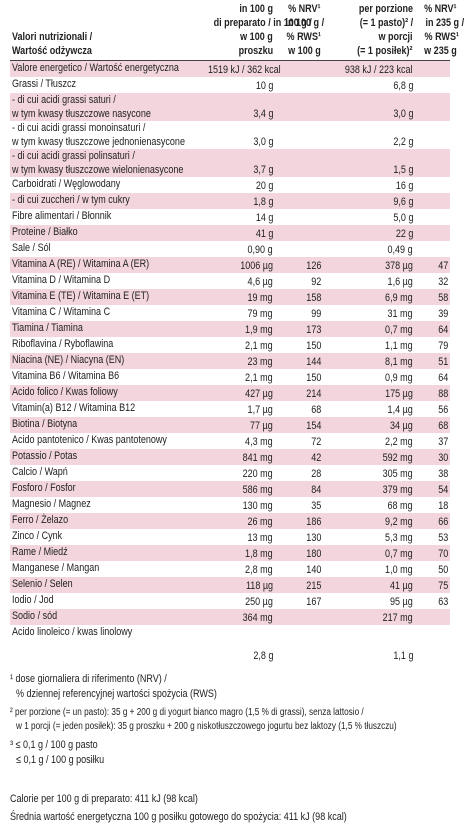 The height and width of the screenshot is (829, 470). I want to click on nutrient-value: 14 g, so click(232, 217).